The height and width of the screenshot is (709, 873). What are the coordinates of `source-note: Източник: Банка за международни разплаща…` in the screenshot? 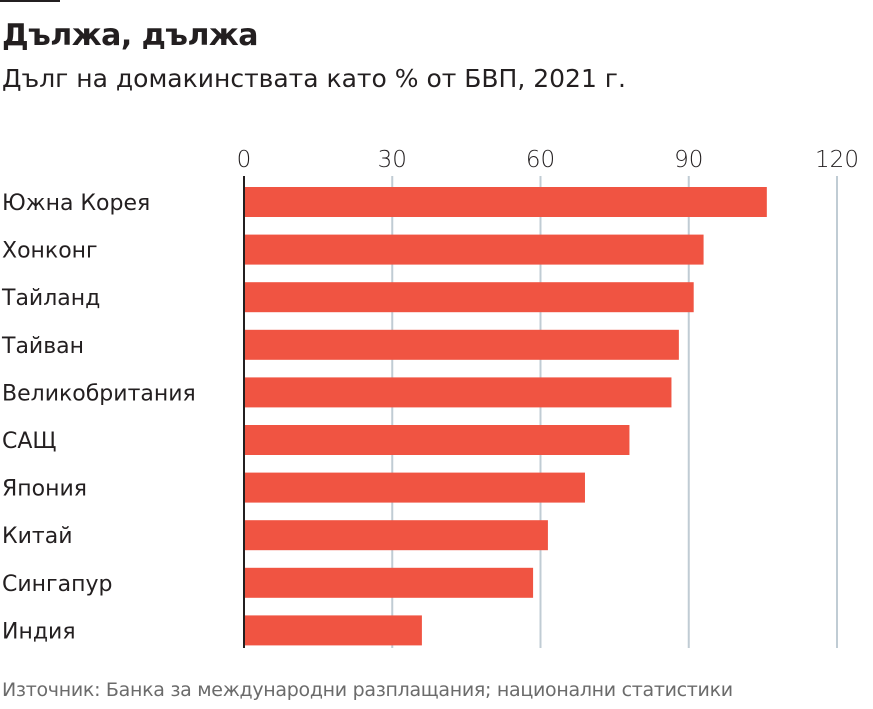 It's located at (367, 690).